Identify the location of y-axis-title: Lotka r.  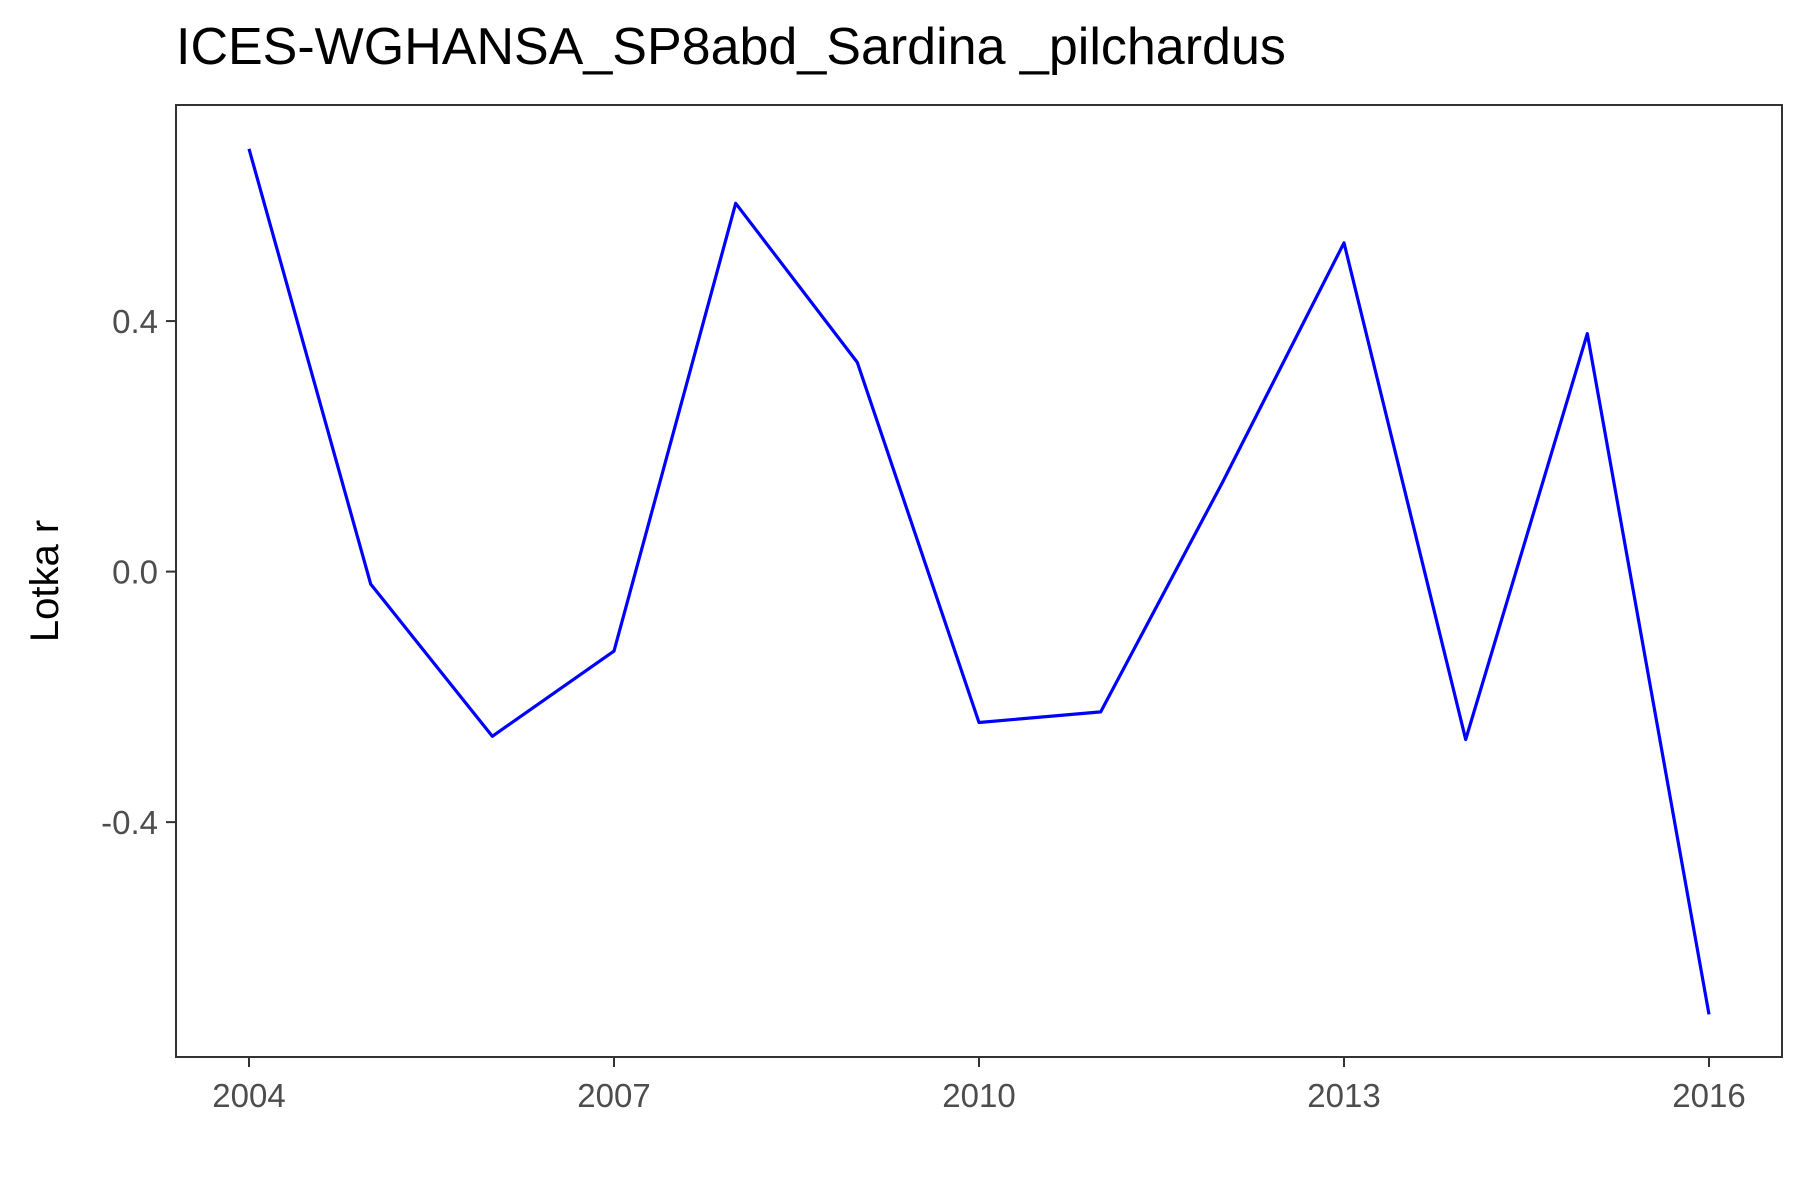
(45, 581).